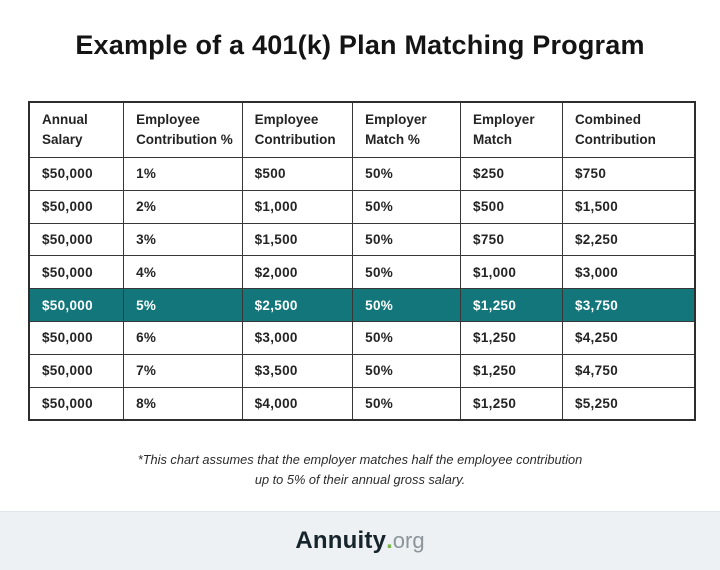  I want to click on cell-employee-contribution-pct: 6%, so click(183, 337).